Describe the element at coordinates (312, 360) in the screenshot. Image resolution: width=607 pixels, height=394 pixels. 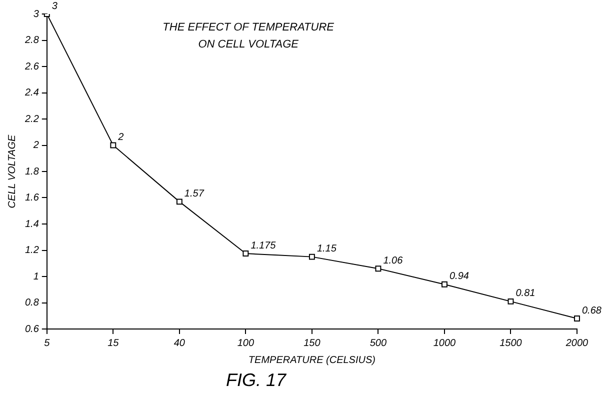
I see `x-axis-title: TEMPERATURE (CELSIUS)` at that location.